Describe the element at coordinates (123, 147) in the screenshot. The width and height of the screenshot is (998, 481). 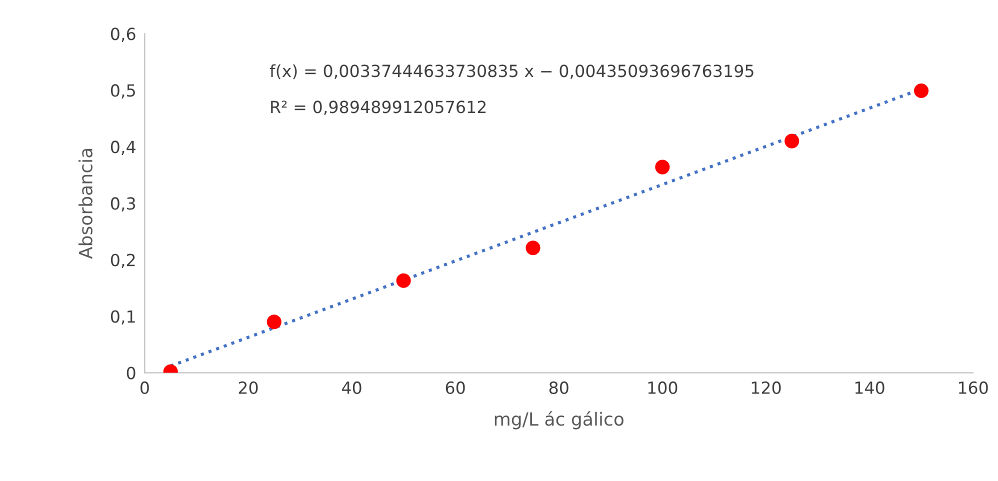
I see `y-tick-label: 0,4` at that location.